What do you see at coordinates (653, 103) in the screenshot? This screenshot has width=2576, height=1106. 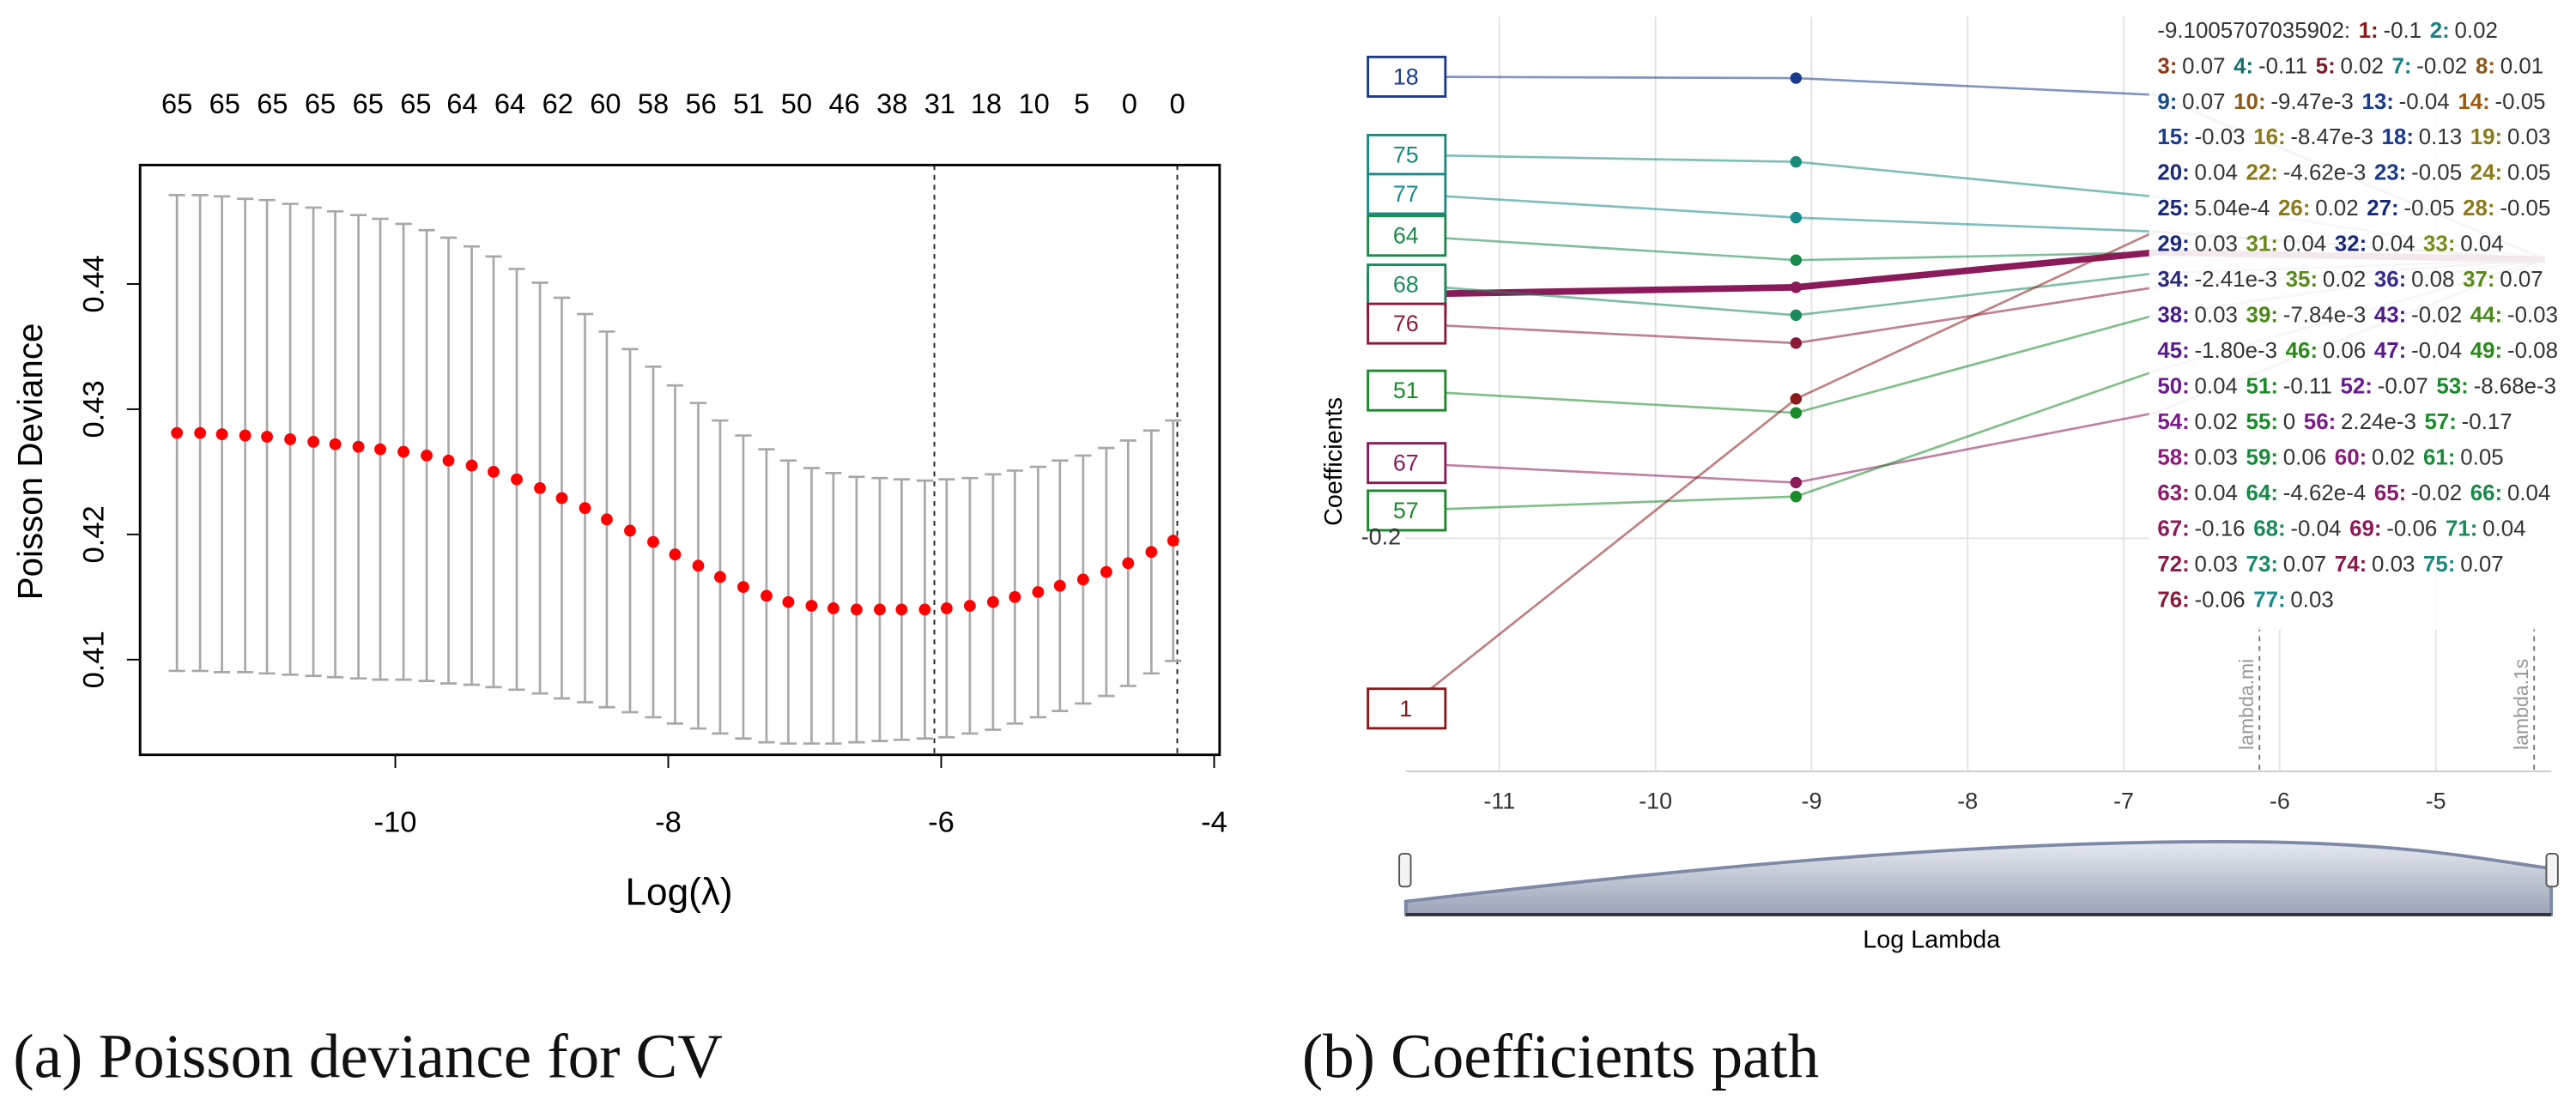 I see `top-tick-label: 58` at bounding box center [653, 103].